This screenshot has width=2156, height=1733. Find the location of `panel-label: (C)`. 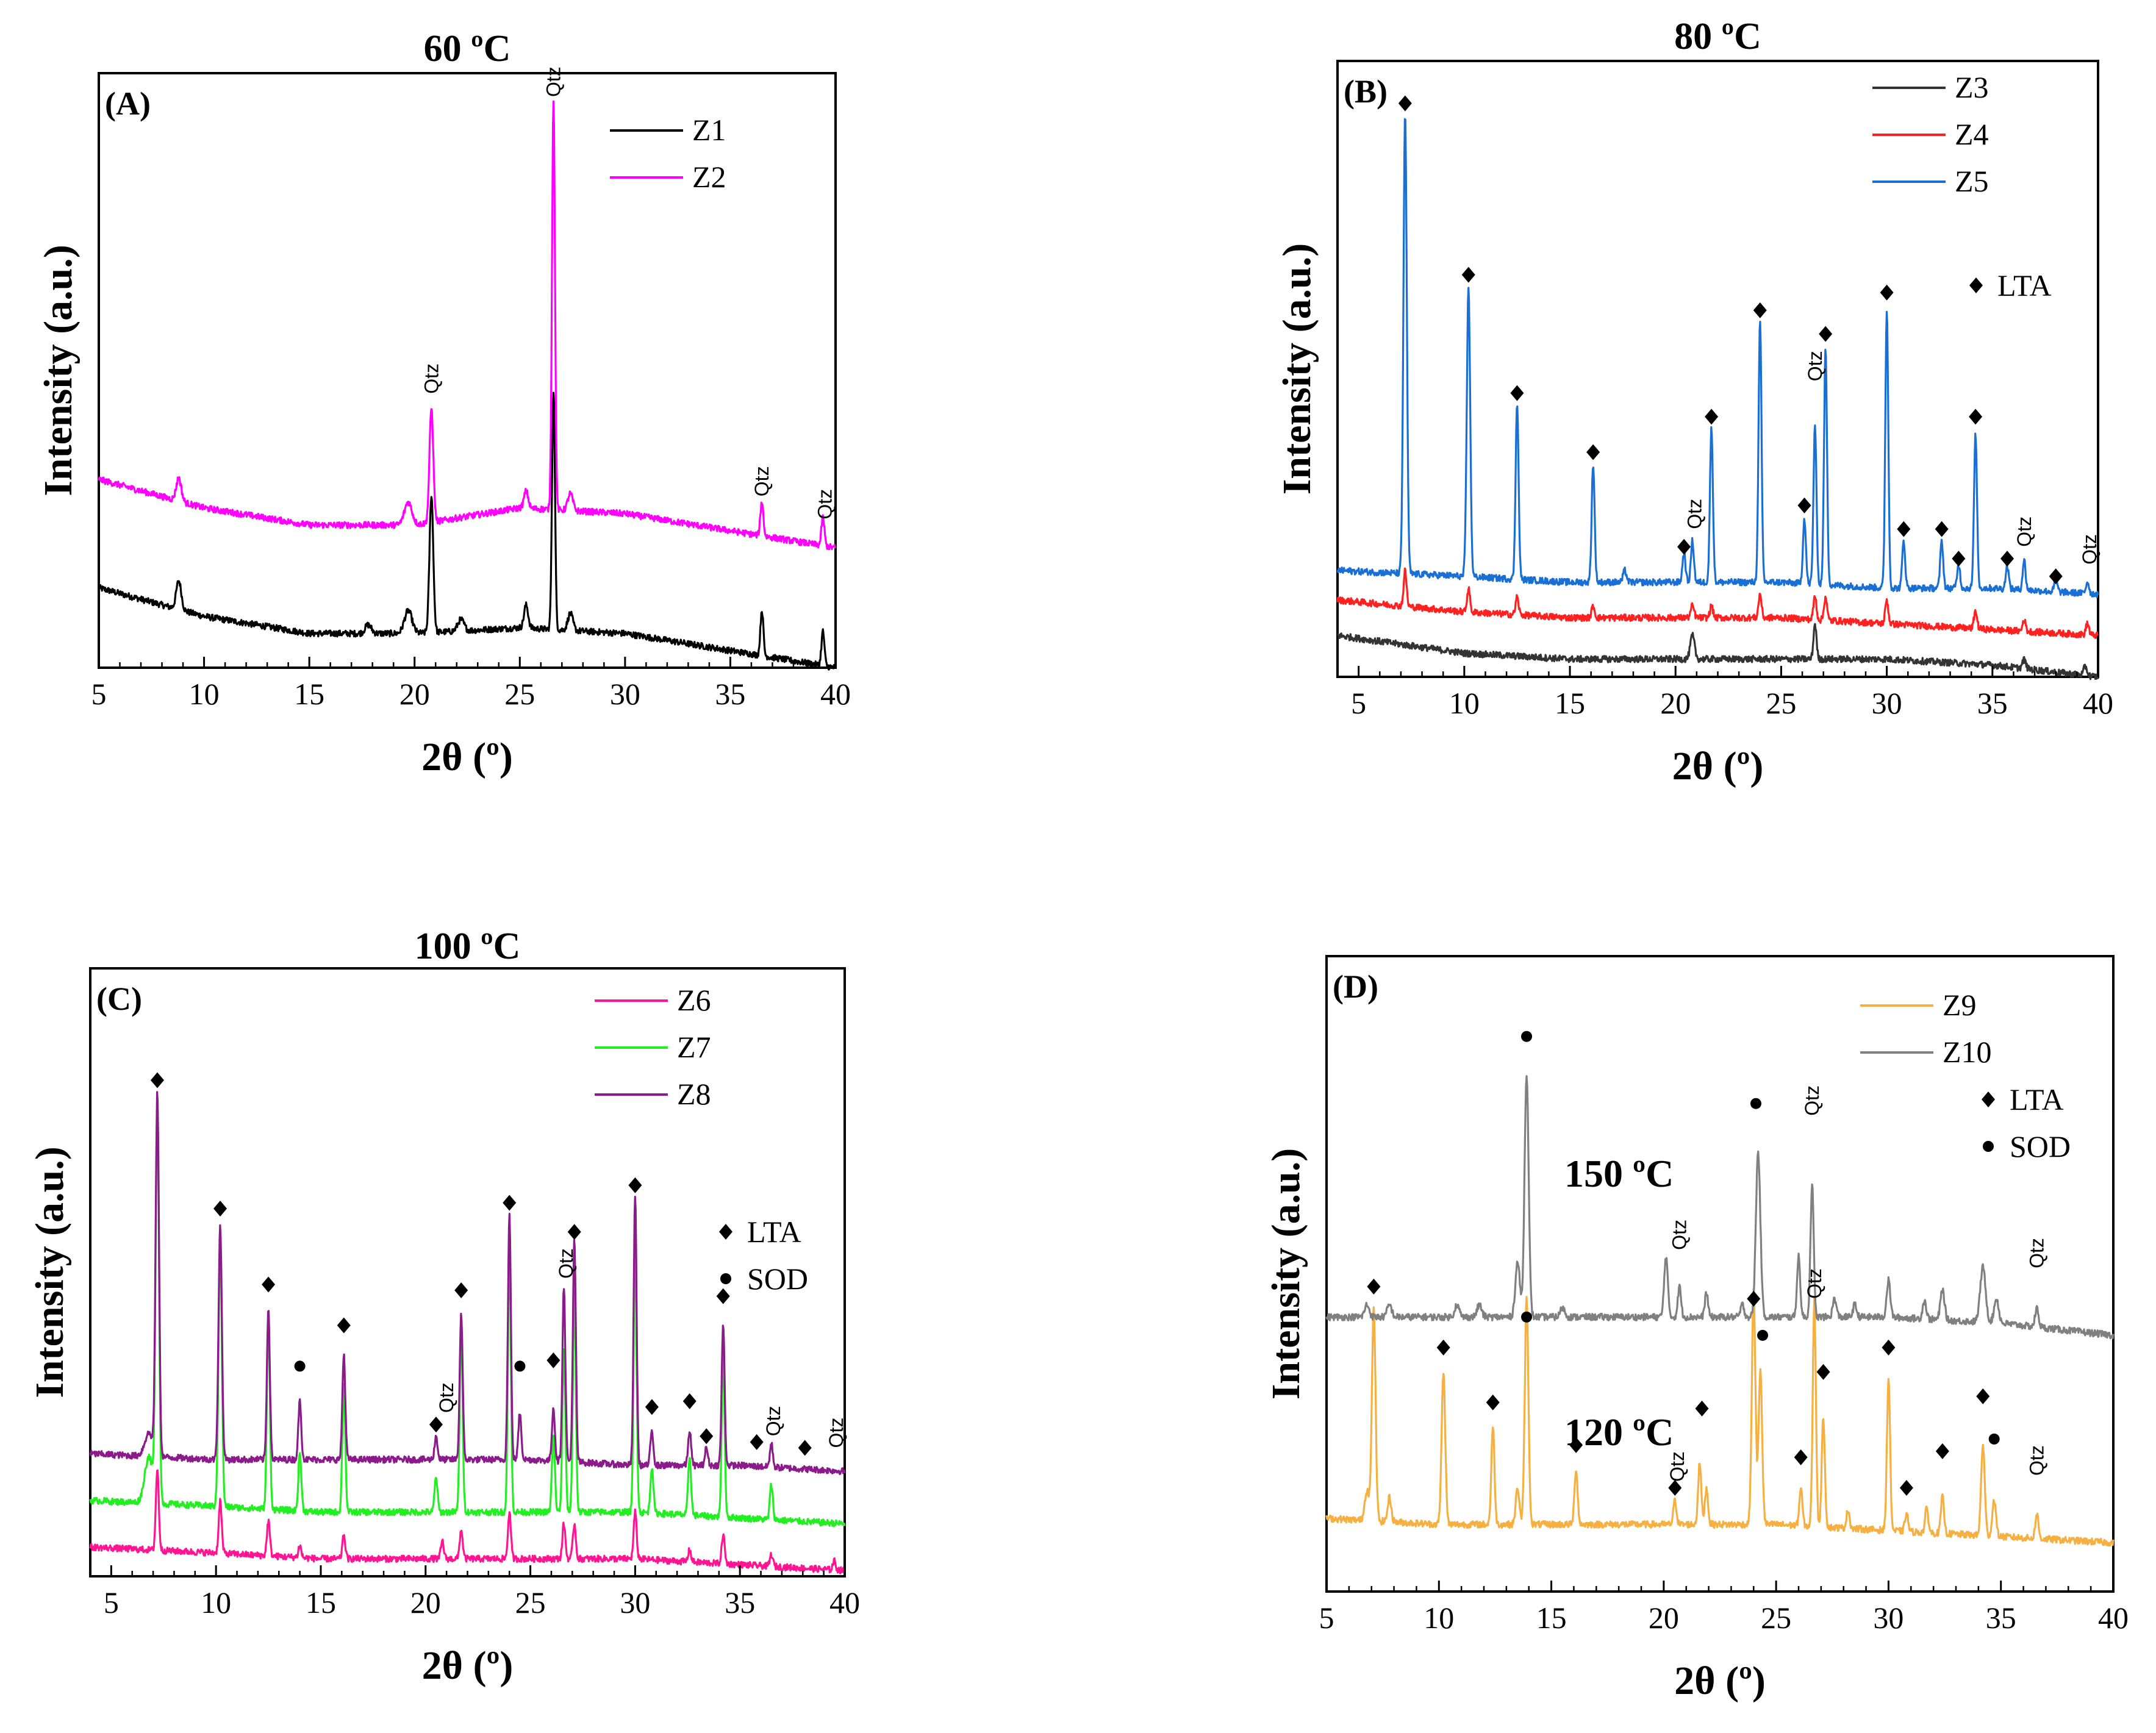

panel-label: (C) is located at coordinates (119, 999).